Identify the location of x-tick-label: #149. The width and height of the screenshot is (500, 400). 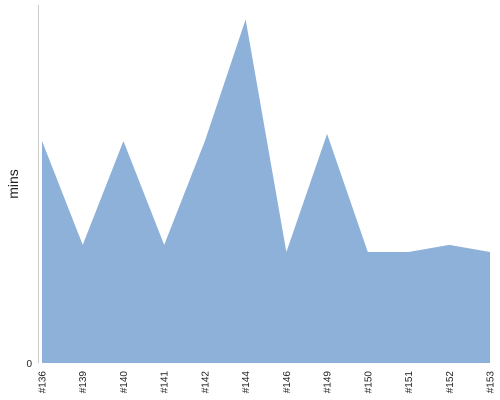
(328, 382).